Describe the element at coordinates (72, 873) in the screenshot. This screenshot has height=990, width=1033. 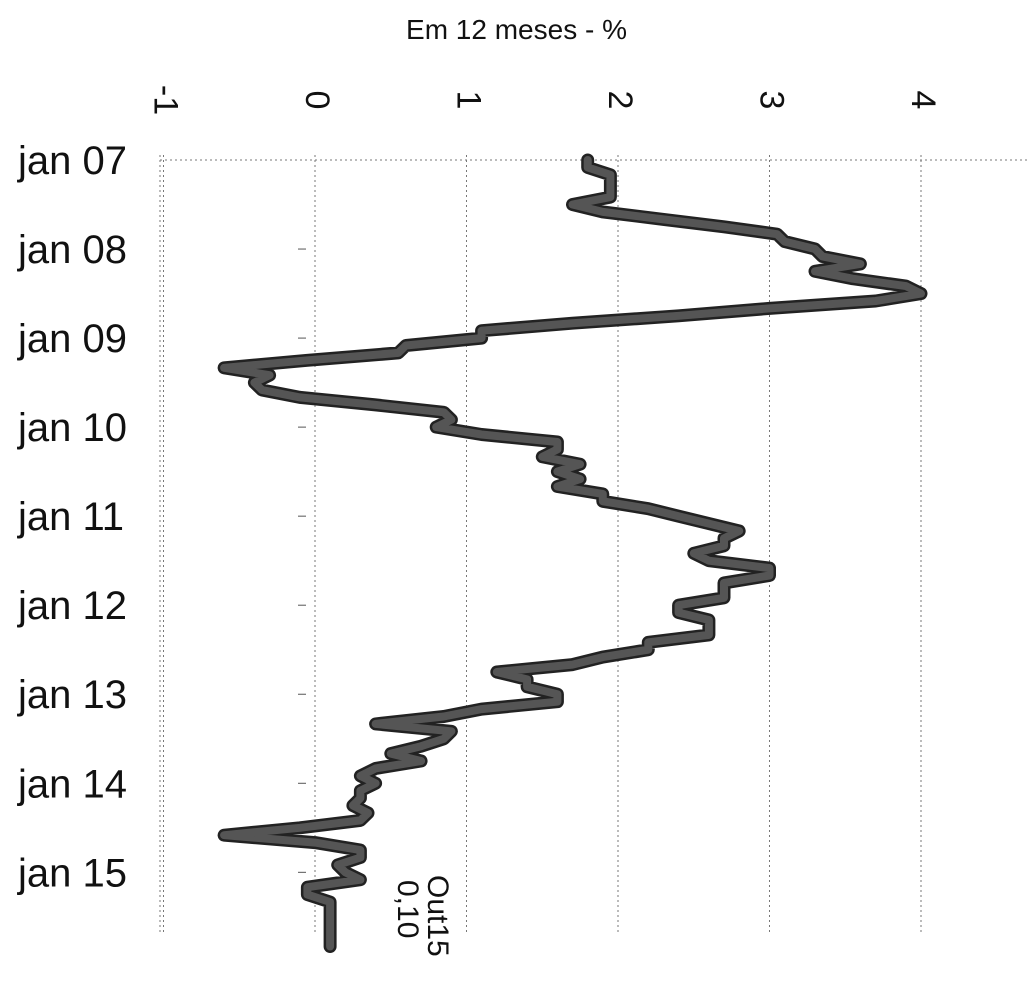
I see `date-tick-label: jan 15` at that location.